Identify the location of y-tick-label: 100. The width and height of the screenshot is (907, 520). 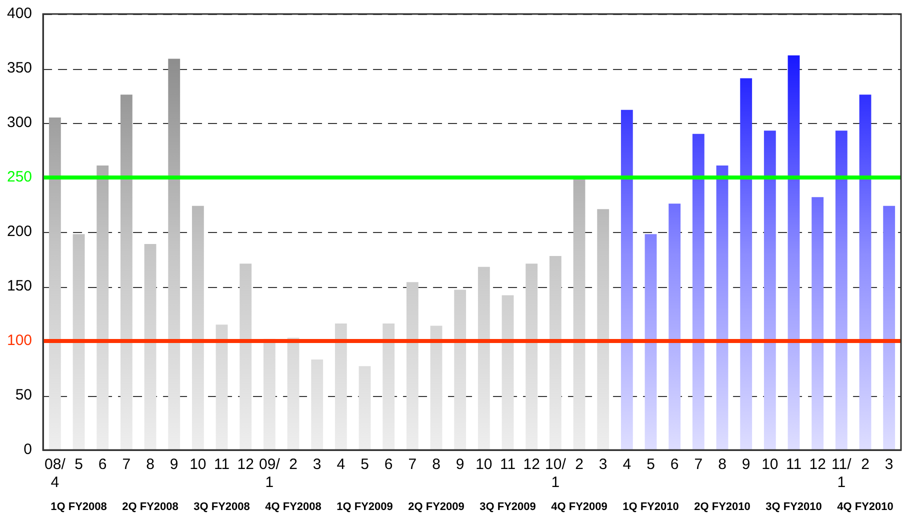
(19, 341).